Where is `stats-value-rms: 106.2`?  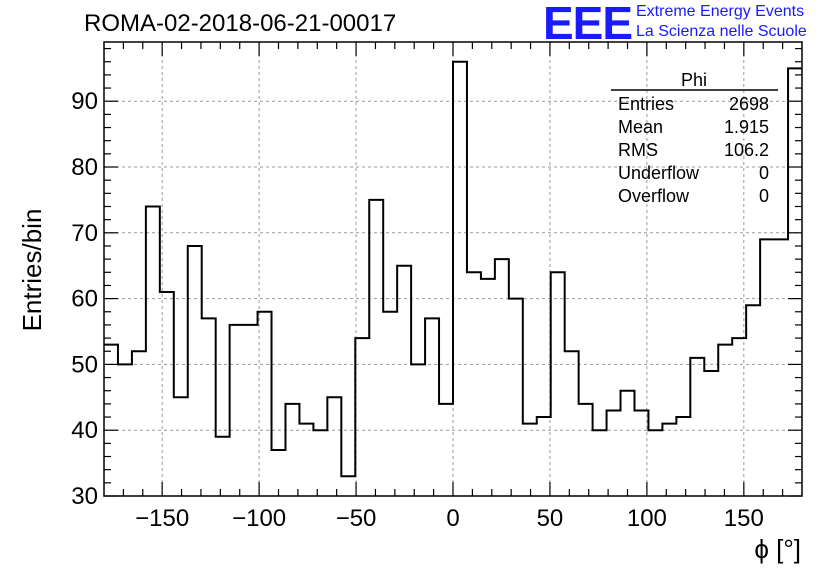 stats-value-rms: 106.2 is located at coordinates (746, 150).